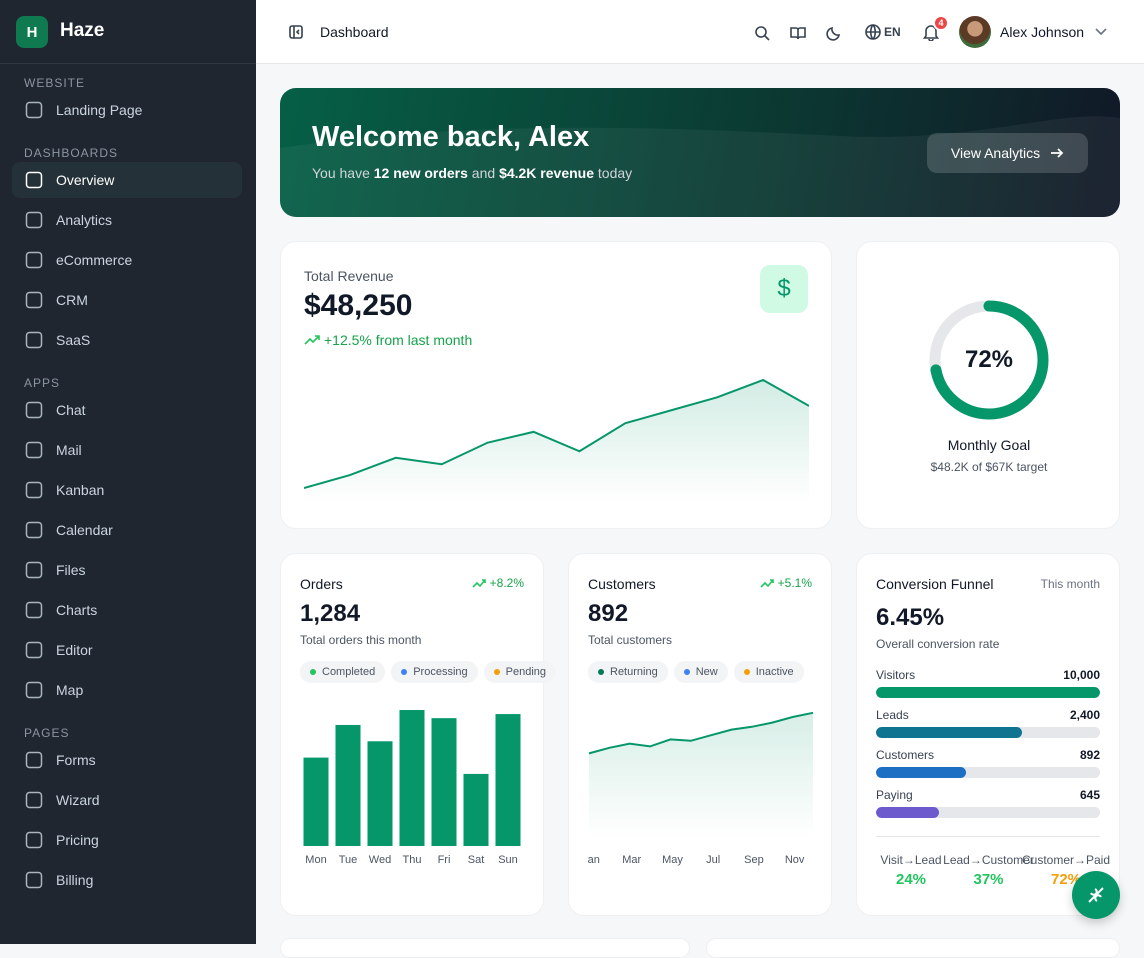  What do you see at coordinates (784, 289) in the screenshot?
I see `revenue-icon-box: $` at bounding box center [784, 289].